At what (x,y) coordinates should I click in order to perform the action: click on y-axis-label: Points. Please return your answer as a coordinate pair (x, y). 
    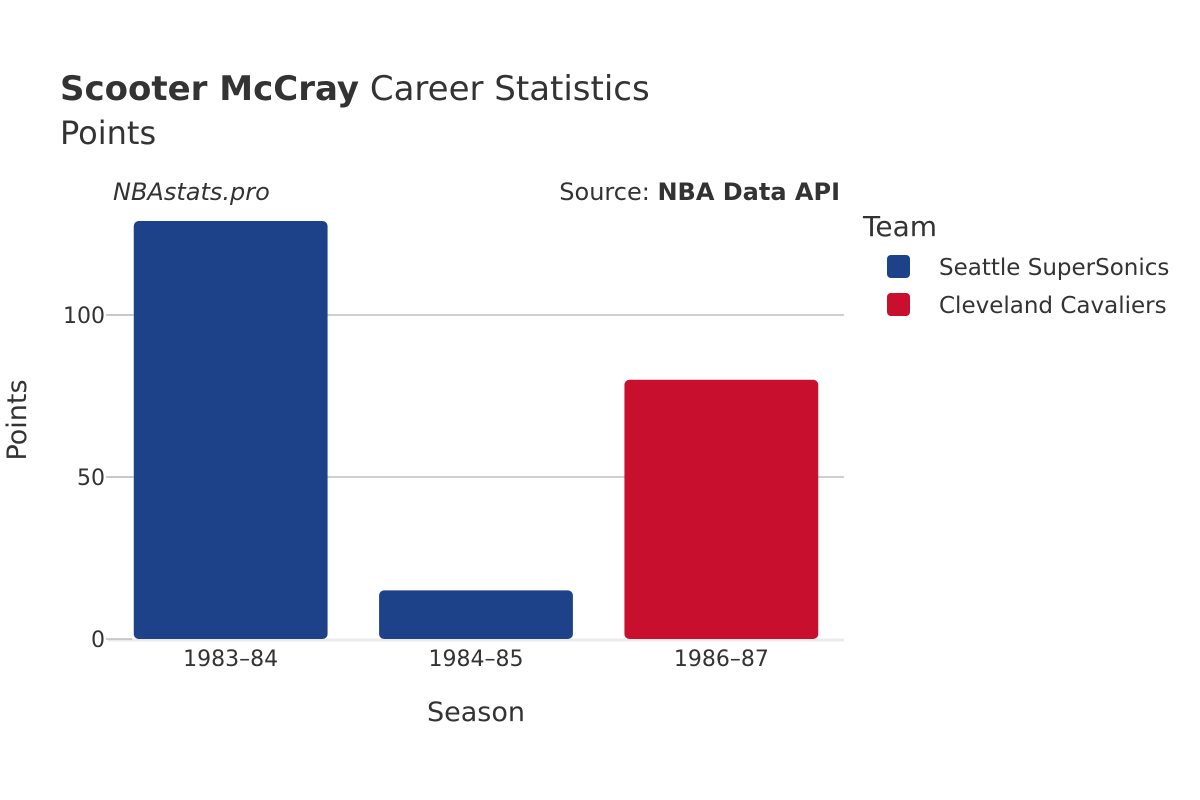
    Looking at the image, I should click on (17, 419).